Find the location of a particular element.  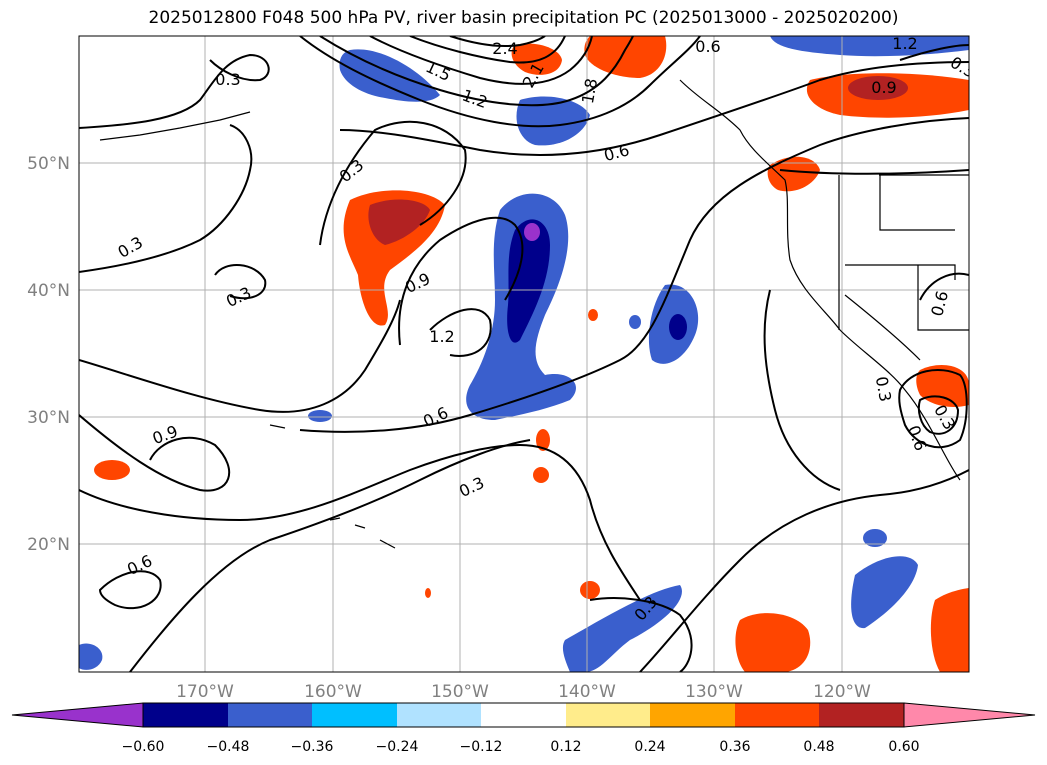

lat-label: 30°N is located at coordinates (48, 418).